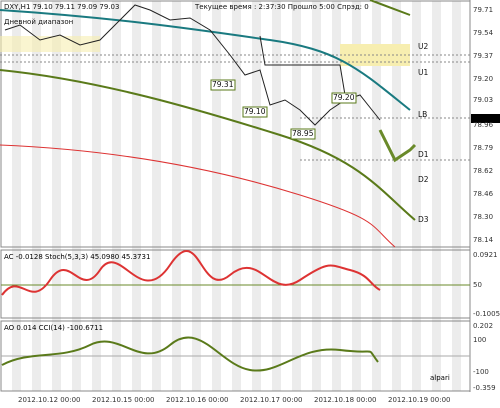 The image size is (500, 408). I want to click on level-label: U2, so click(423, 46).